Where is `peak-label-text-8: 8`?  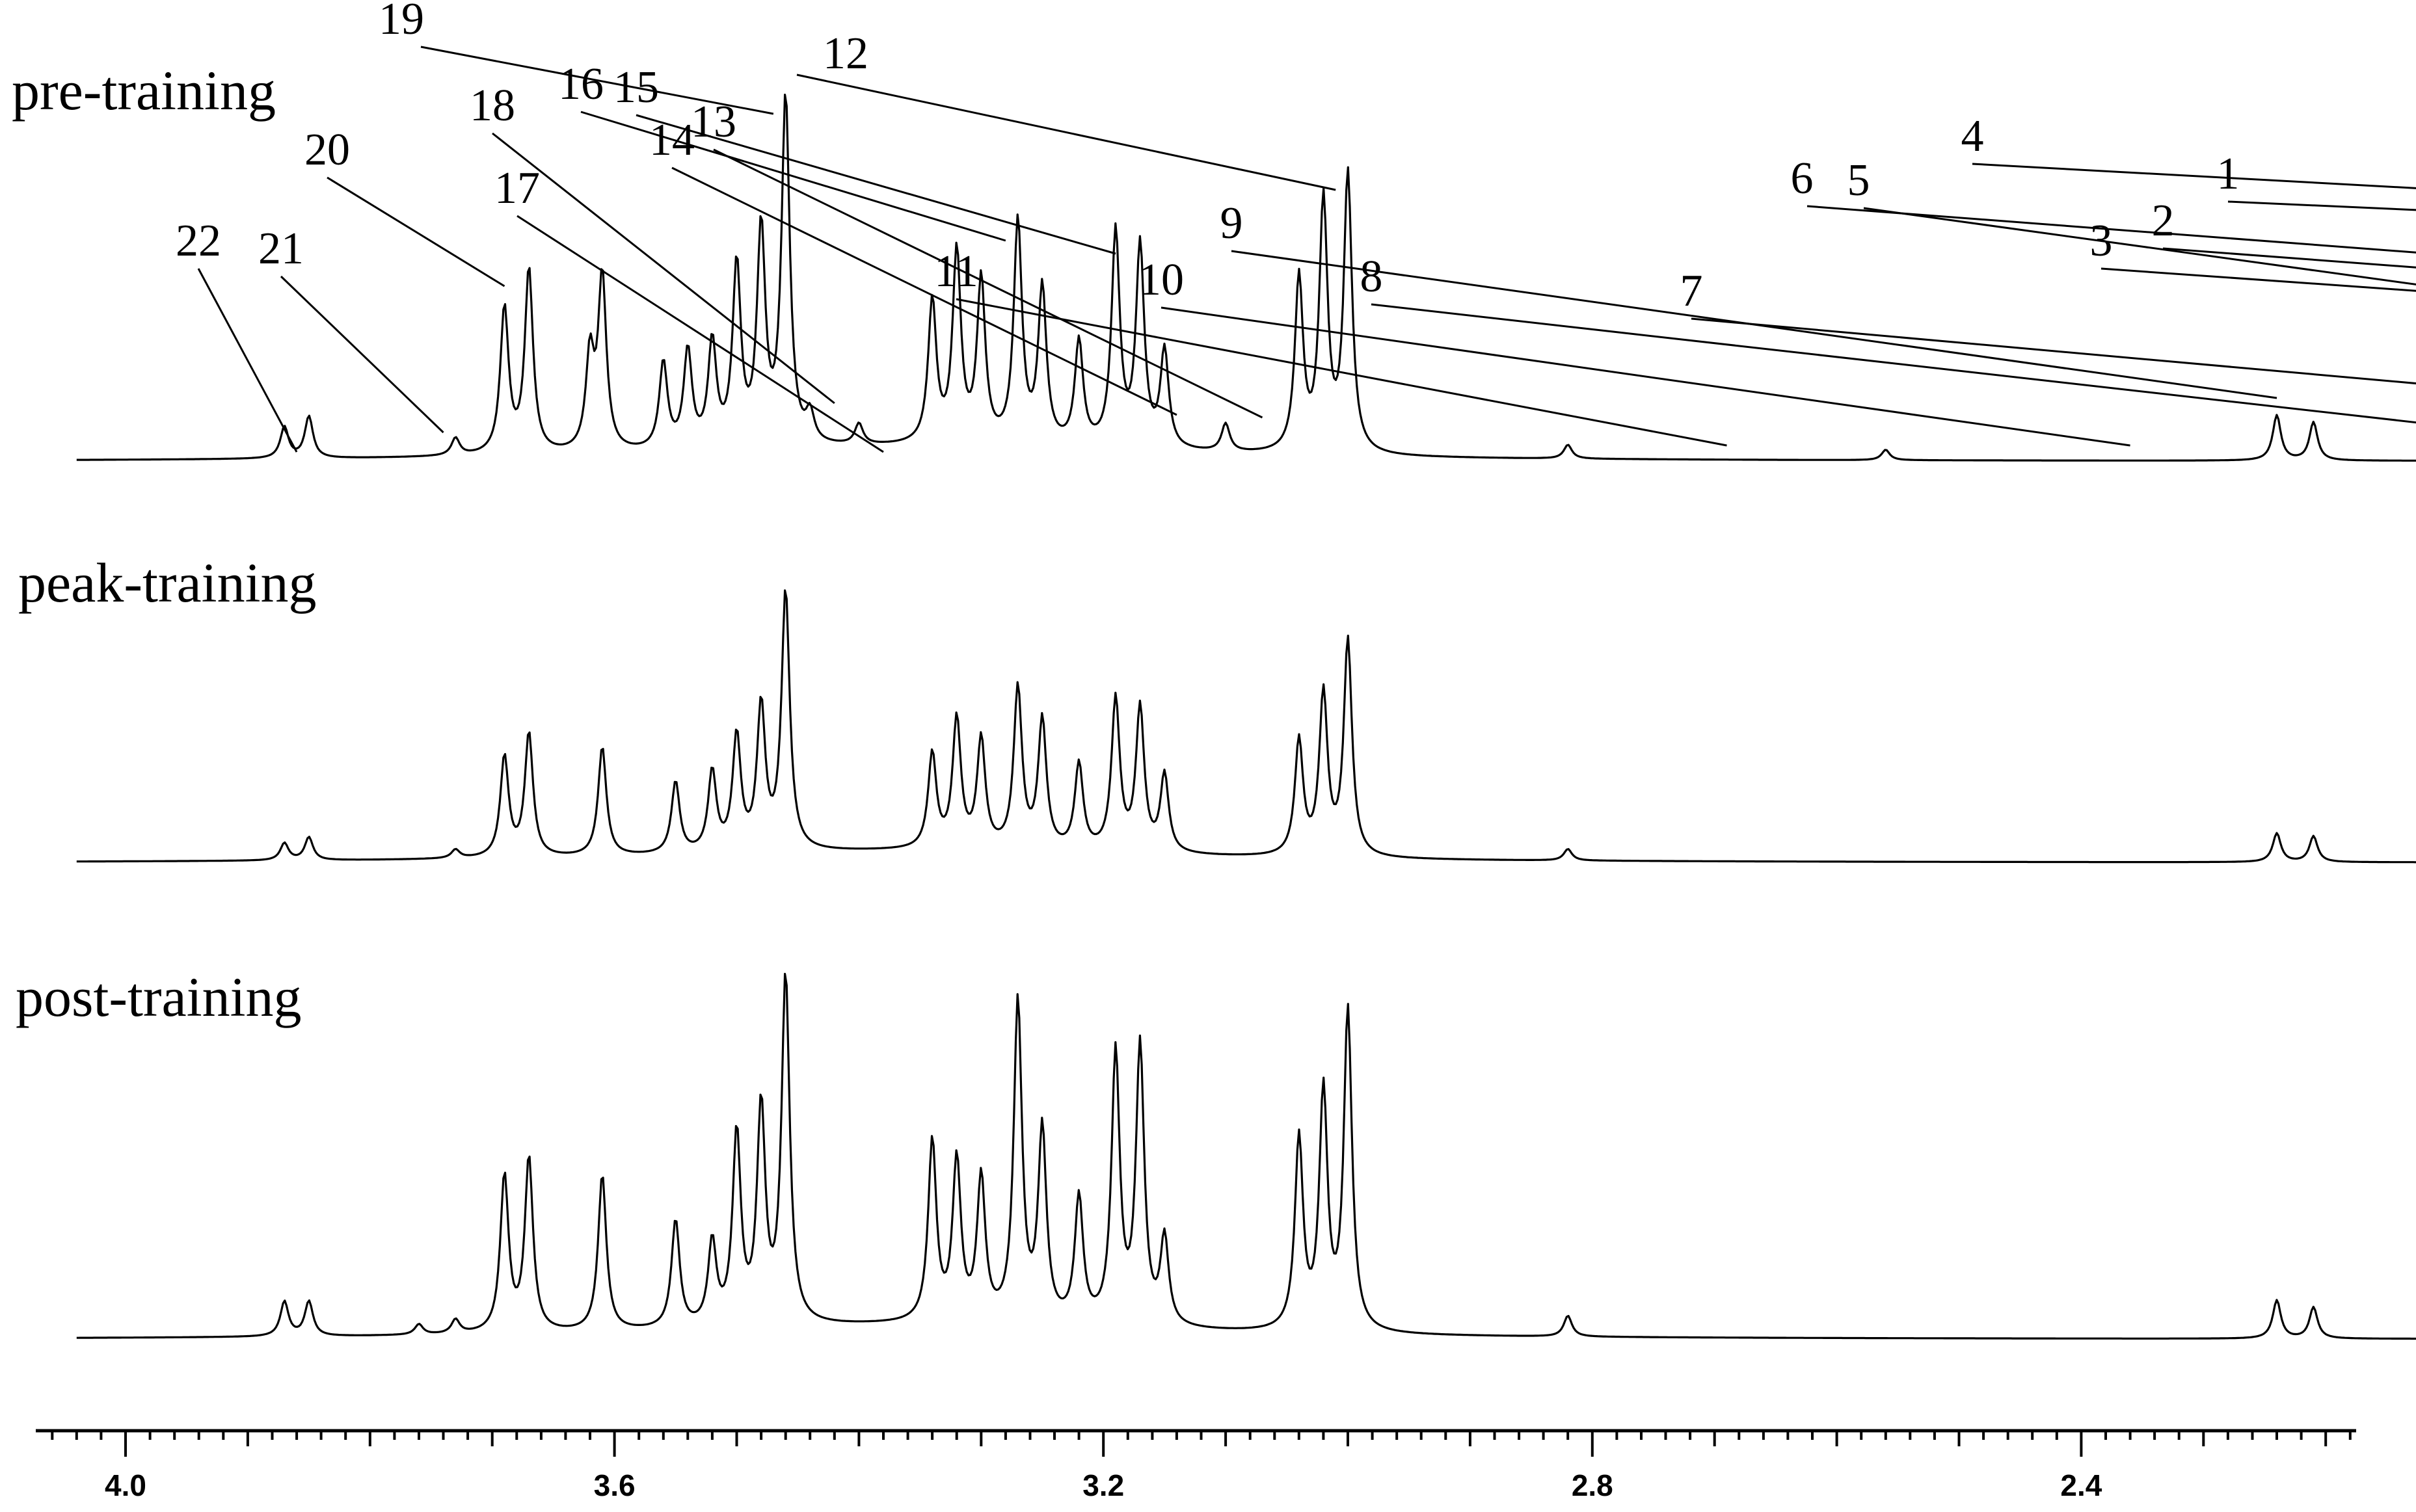 peak-label-text-8: 8 is located at coordinates (1371, 277).